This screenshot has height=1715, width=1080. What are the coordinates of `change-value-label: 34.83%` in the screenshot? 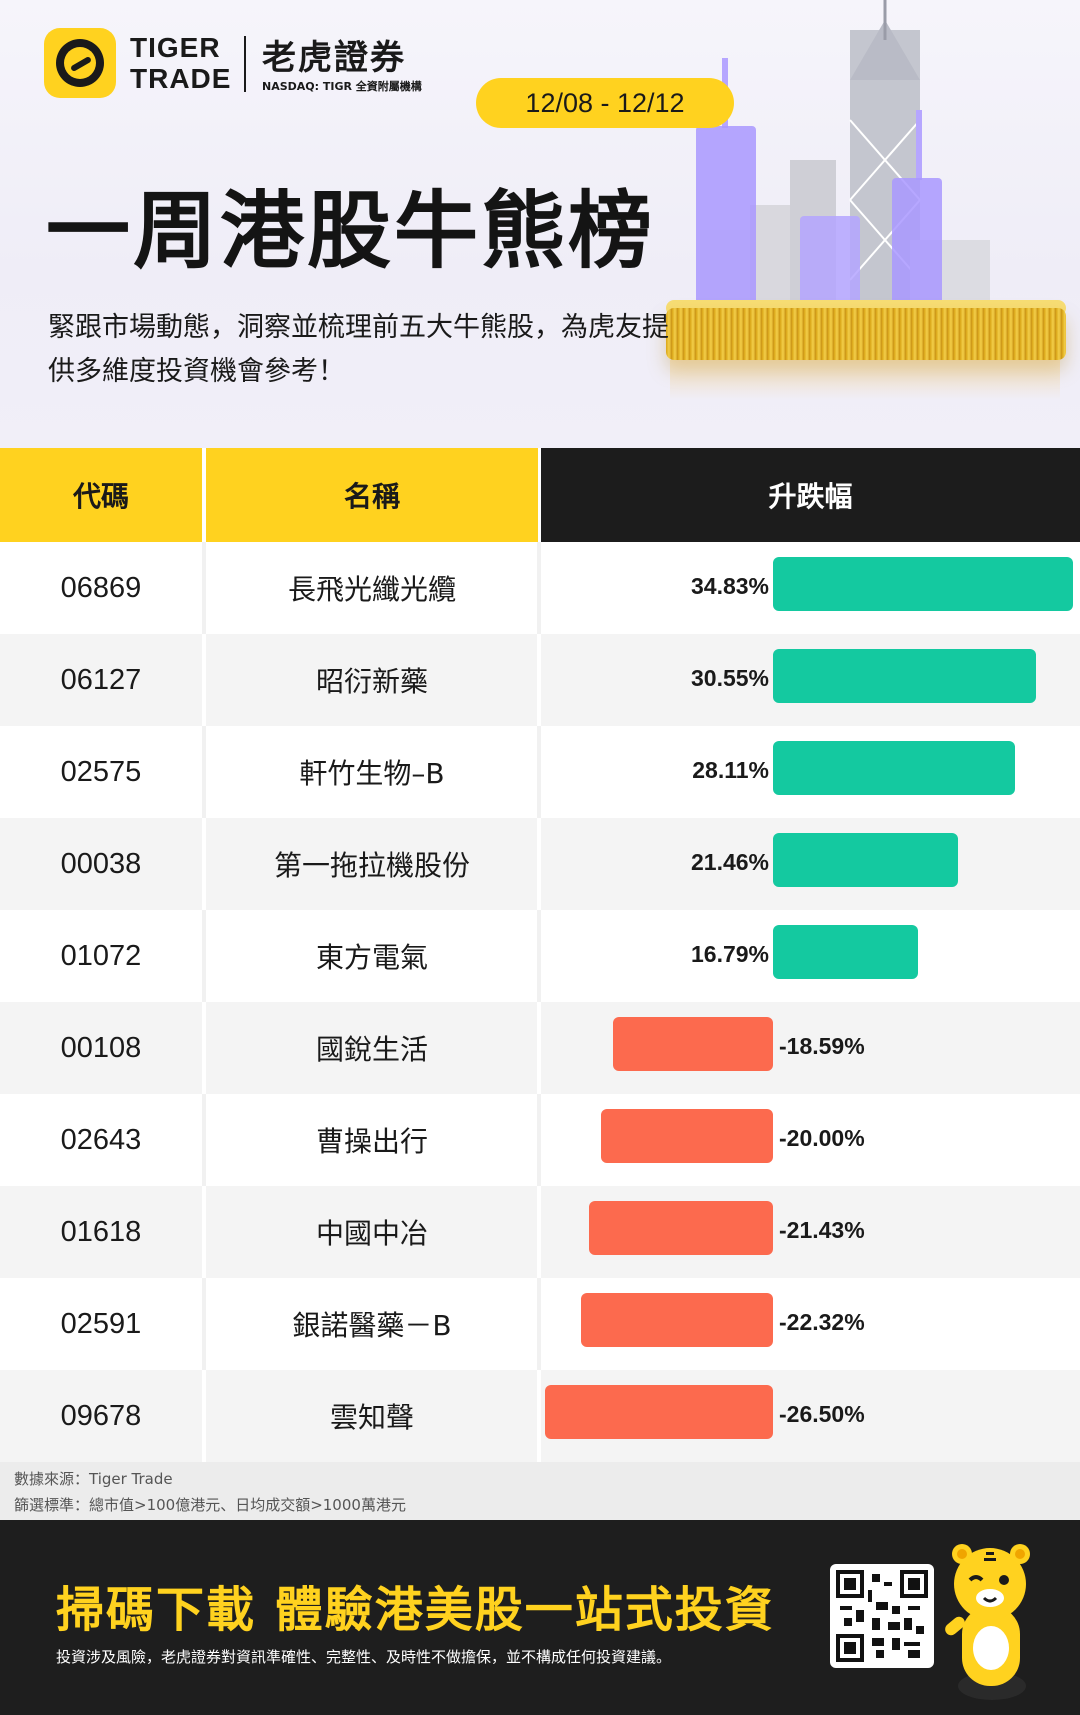 It's located at (729, 585).